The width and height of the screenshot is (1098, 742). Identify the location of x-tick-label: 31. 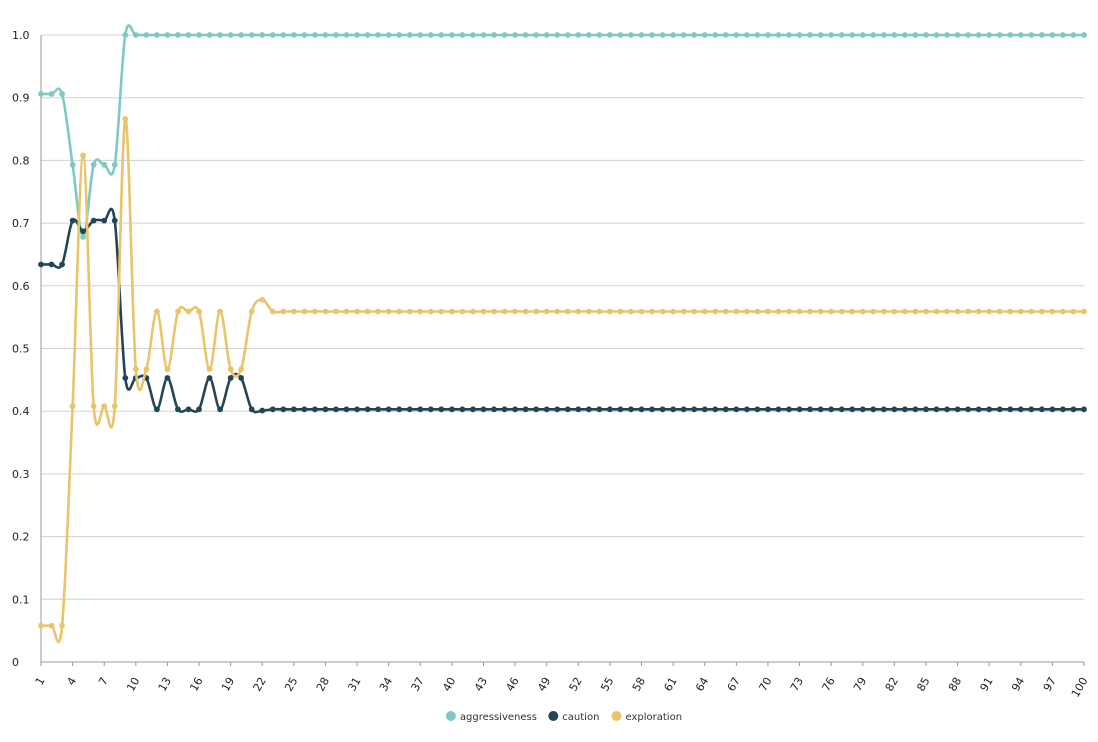
(354, 684).